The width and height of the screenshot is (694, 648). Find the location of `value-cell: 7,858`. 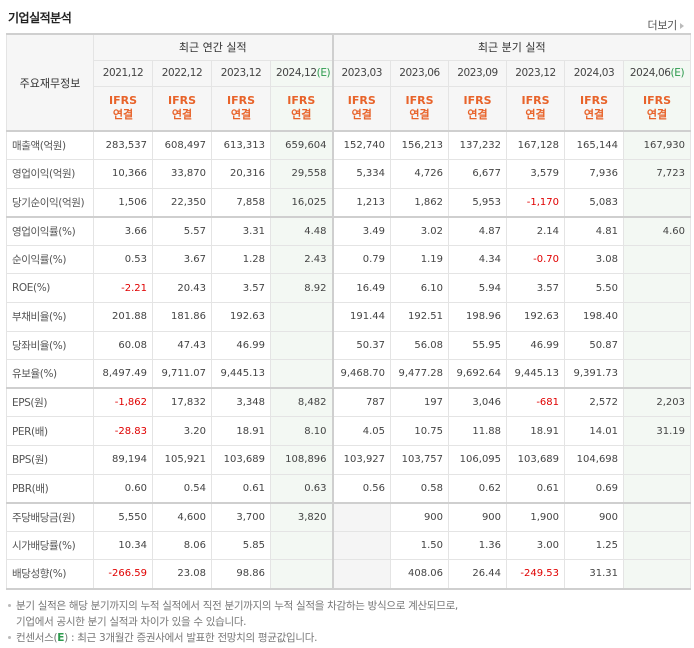

value-cell: 7,858 is located at coordinates (241, 202).